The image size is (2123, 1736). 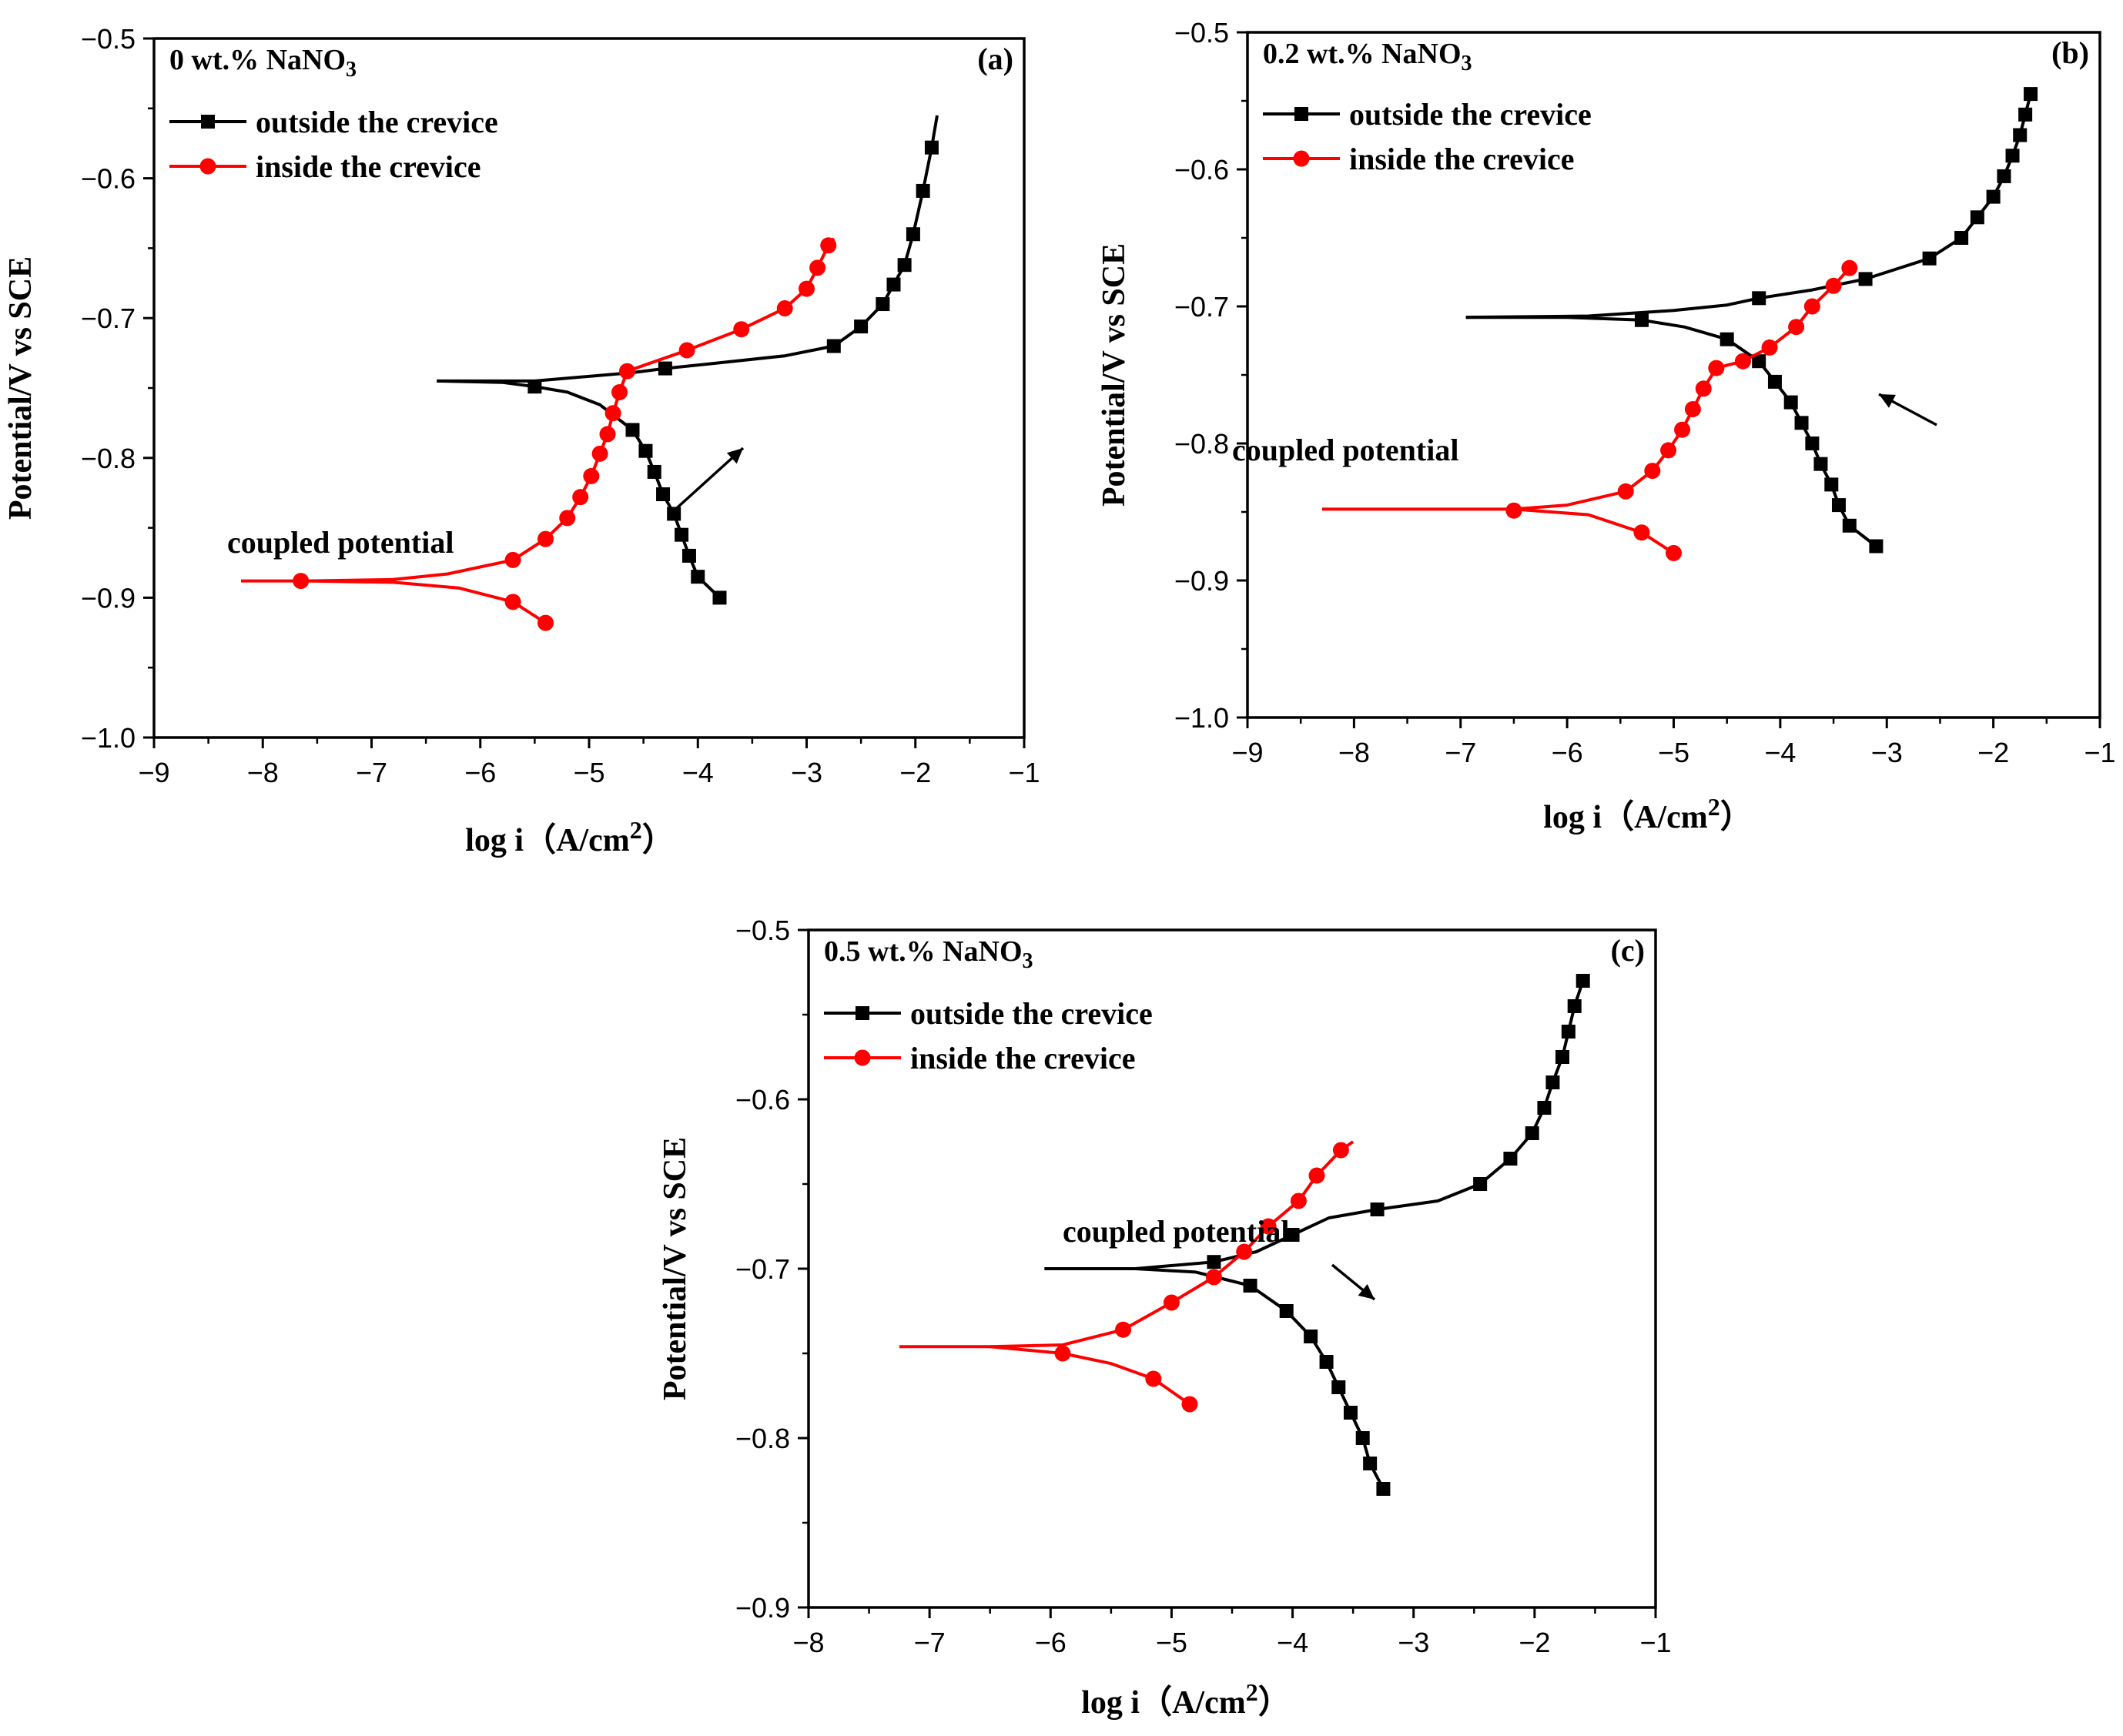 I want to click on series-inside-crevice, so click(x=539, y=434).